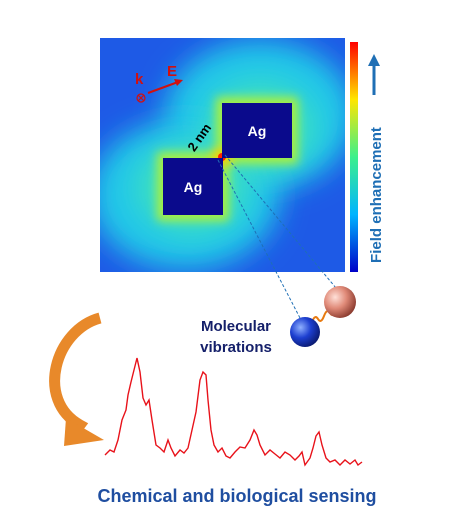  Describe the element at coordinates (376, 195) in the screenshot. I see `colorbar-label: Field enhancement` at that location.